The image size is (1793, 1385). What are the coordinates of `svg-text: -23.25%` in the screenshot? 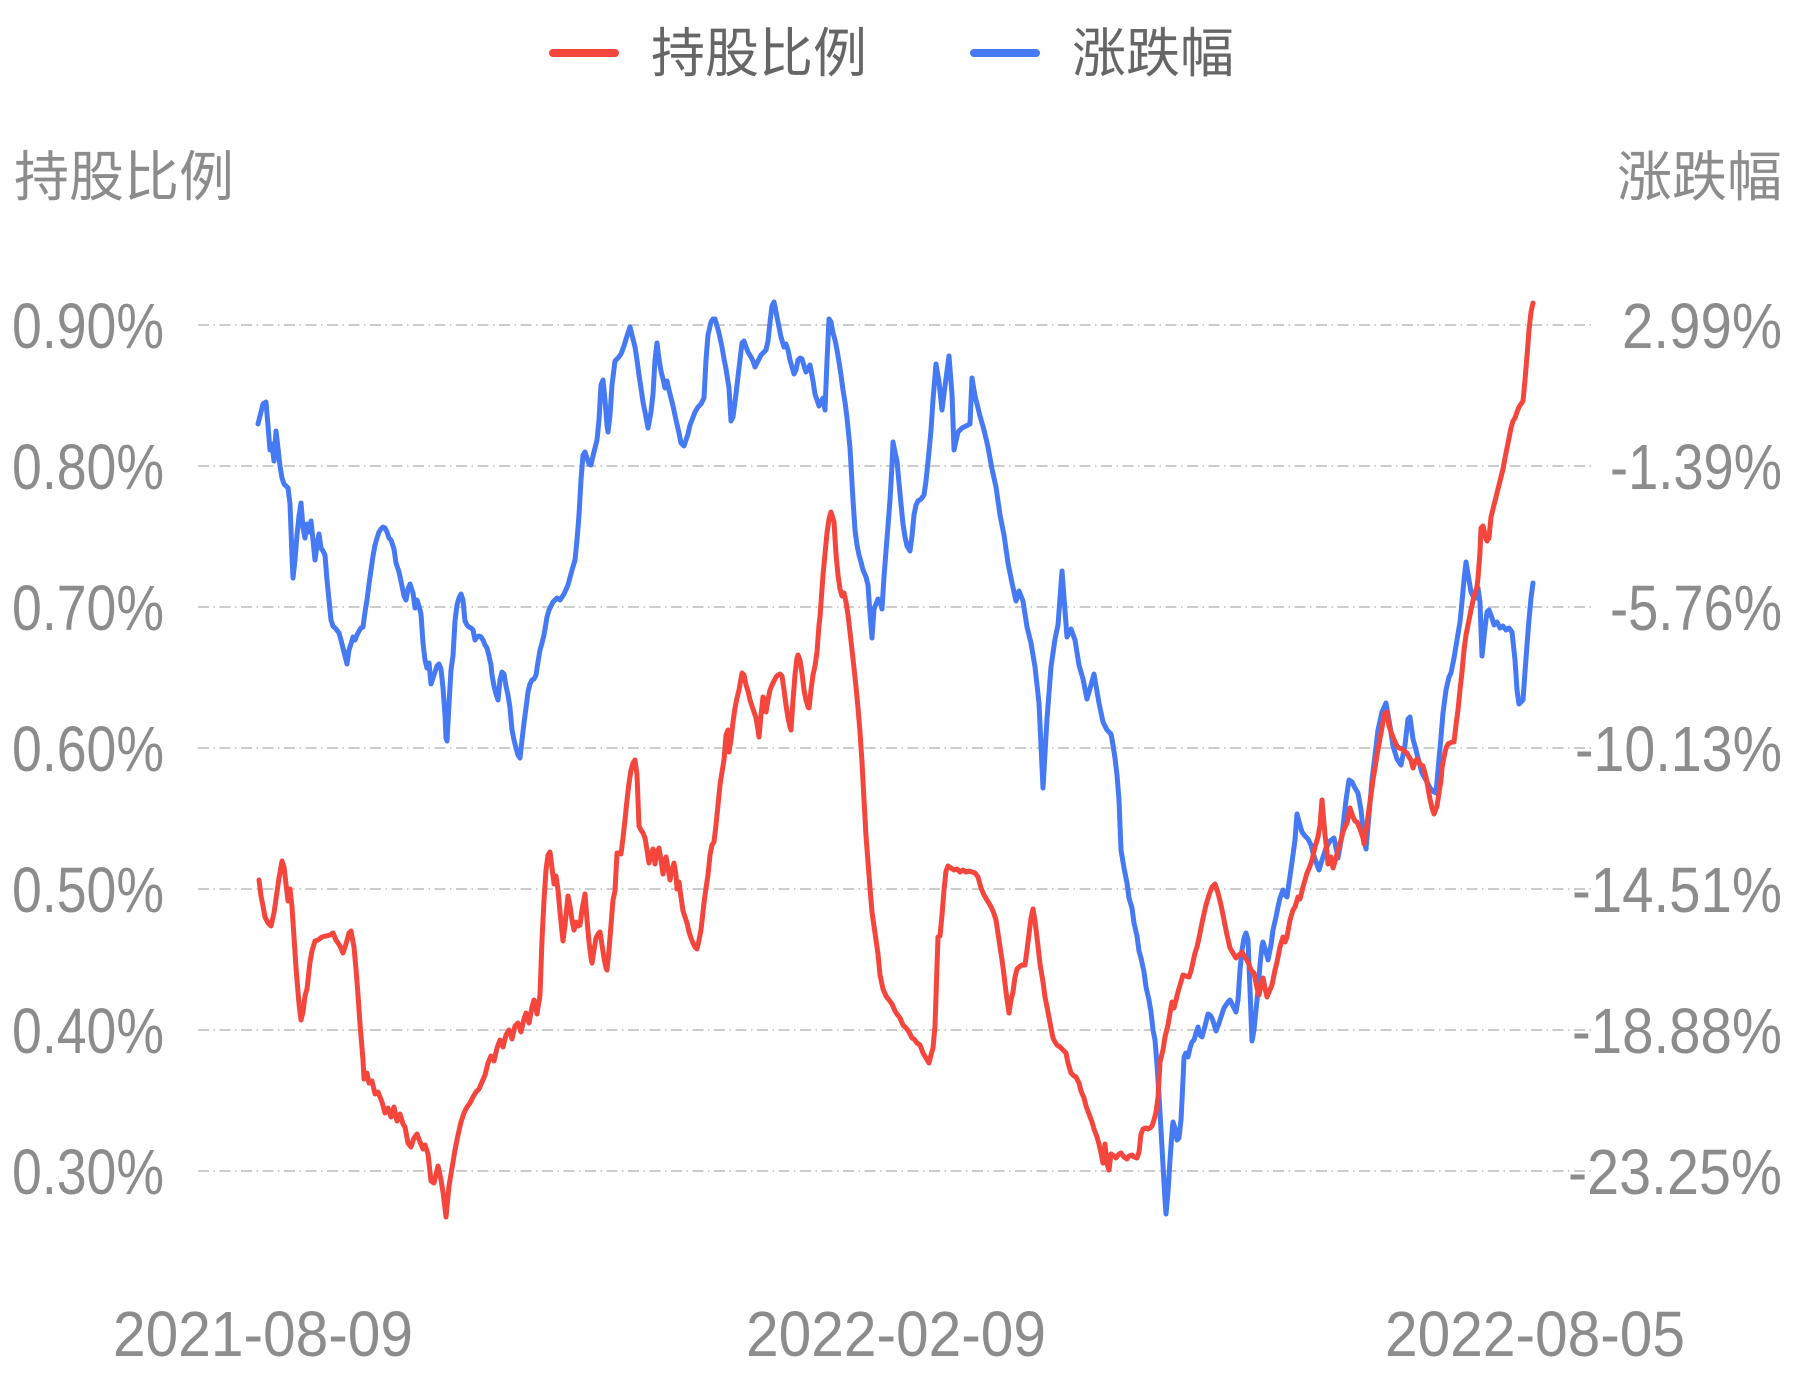 It's located at (1675, 1172).